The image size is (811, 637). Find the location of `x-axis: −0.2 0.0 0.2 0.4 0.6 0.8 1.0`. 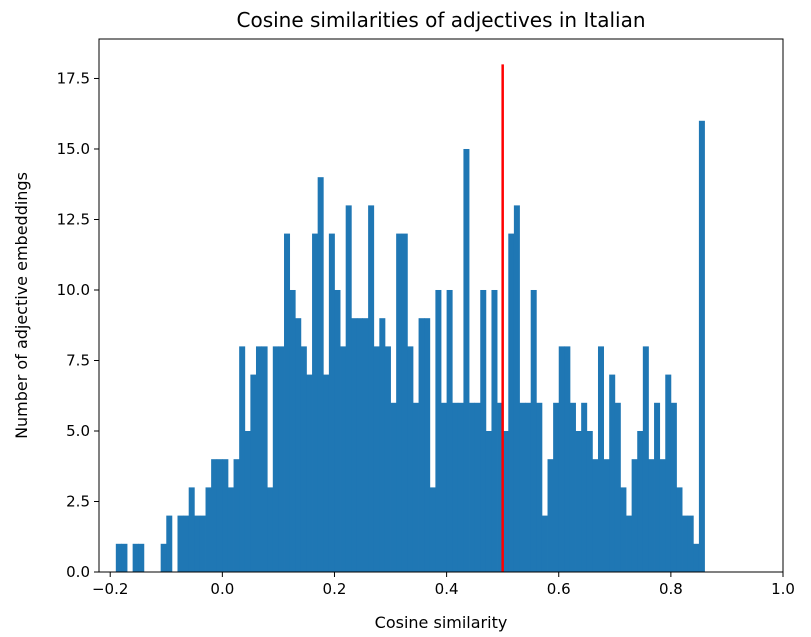

x-axis: −0.2 0.0 0.2 0.4 0.6 0.8 1.0 is located at coordinates (443, 585).